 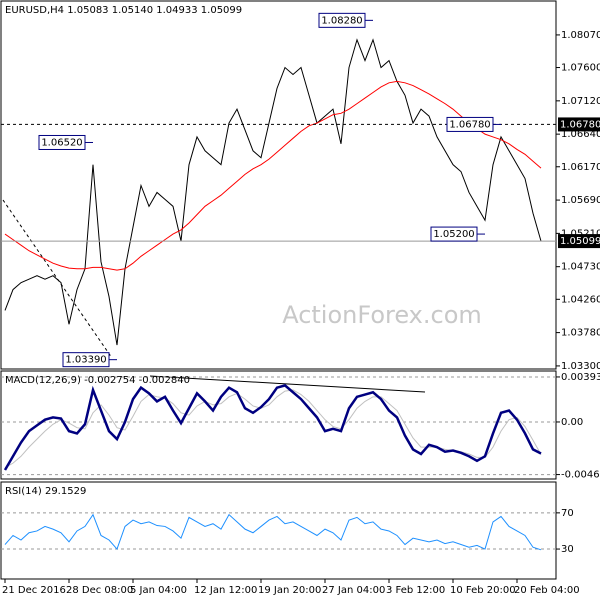 What do you see at coordinates (99, 590) in the screenshot?
I see `x-tick-label: 28 Dec 08:00` at bounding box center [99, 590].